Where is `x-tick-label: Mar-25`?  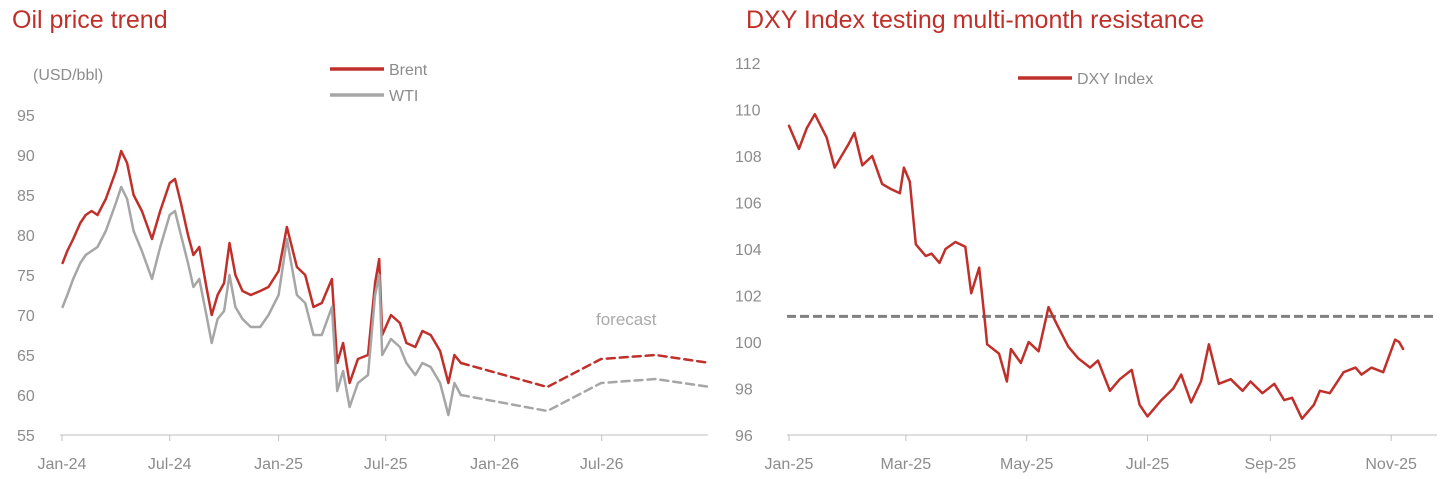 x-tick-label: Mar-25 is located at coordinates (906, 464).